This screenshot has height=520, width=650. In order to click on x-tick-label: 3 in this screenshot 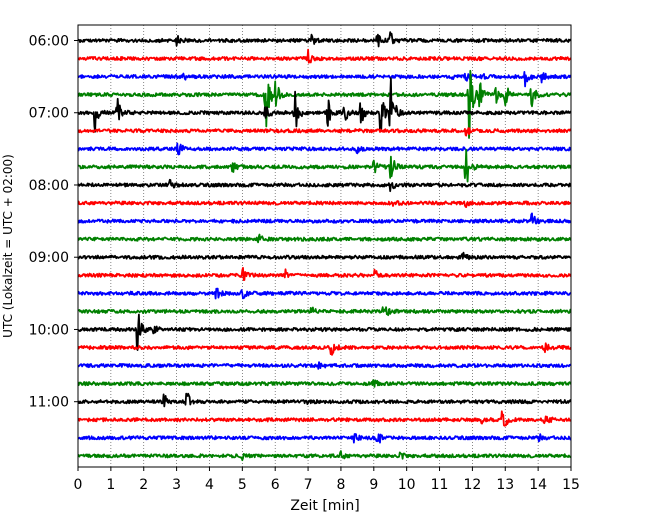, I will do `click(176, 485)`.